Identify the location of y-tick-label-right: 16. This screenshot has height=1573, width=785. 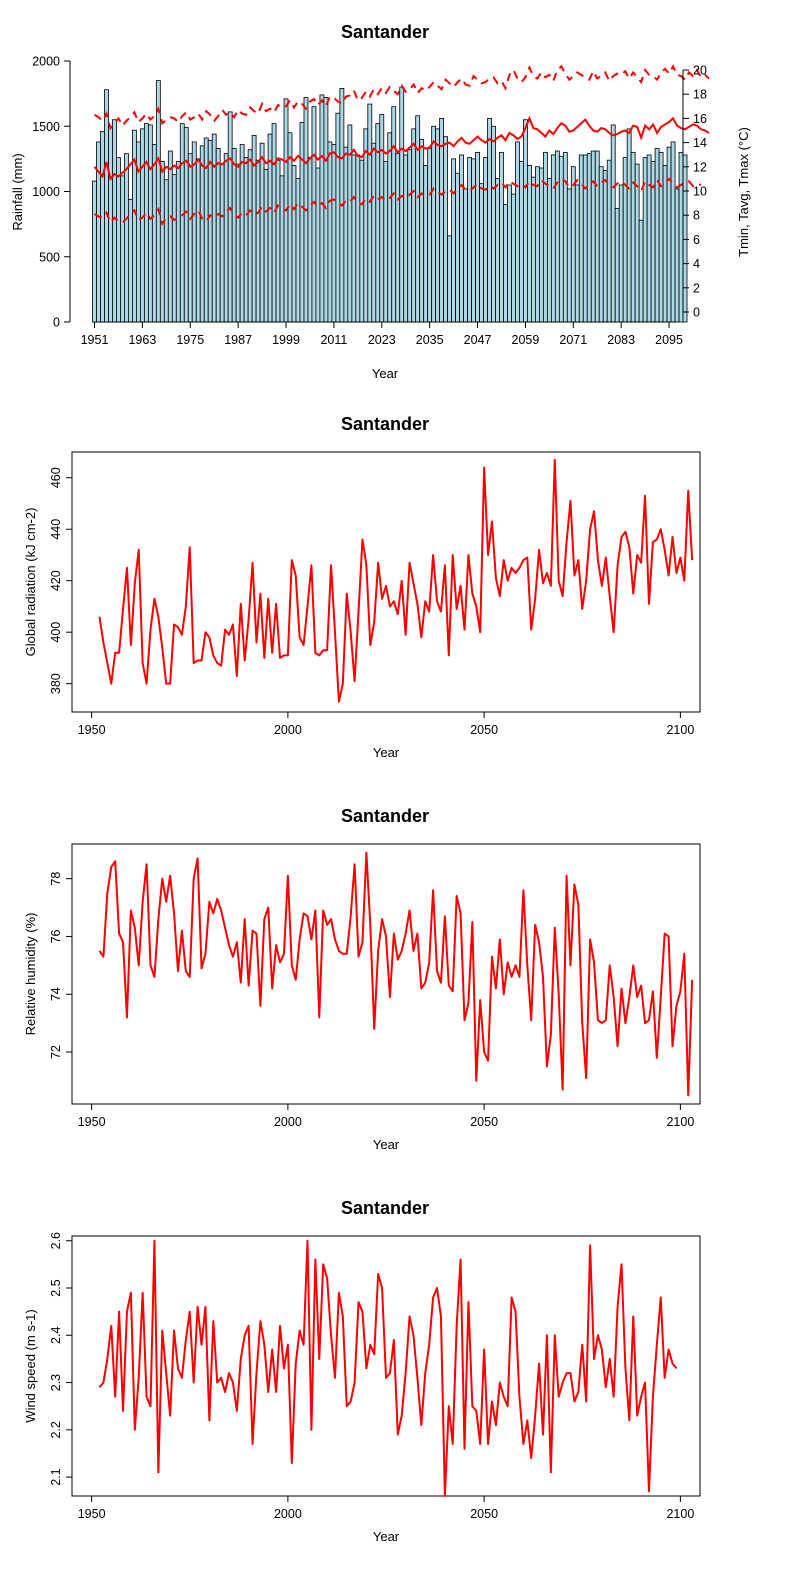
(700, 119).